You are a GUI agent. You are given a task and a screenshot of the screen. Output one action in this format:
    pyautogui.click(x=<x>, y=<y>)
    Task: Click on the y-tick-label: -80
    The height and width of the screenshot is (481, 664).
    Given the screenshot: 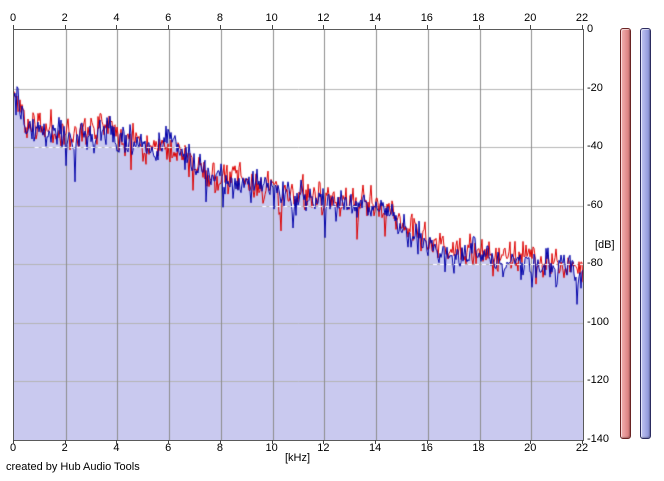 What is the action you would take?
    pyautogui.click(x=595, y=263)
    